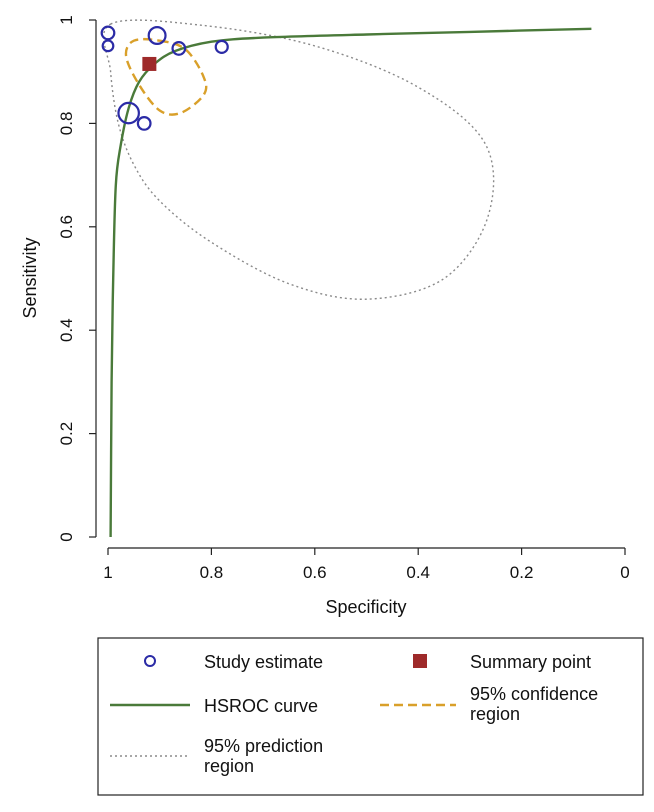  What do you see at coordinates (418, 572) in the screenshot?
I see `x-tick-label: 0.4` at bounding box center [418, 572].